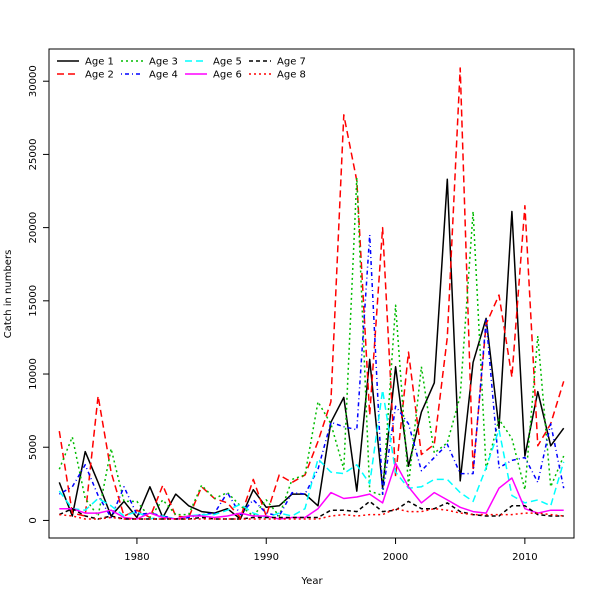  What do you see at coordinates (33, 374) in the screenshot?
I see `y-tick-label: 10000` at bounding box center [33, 374].